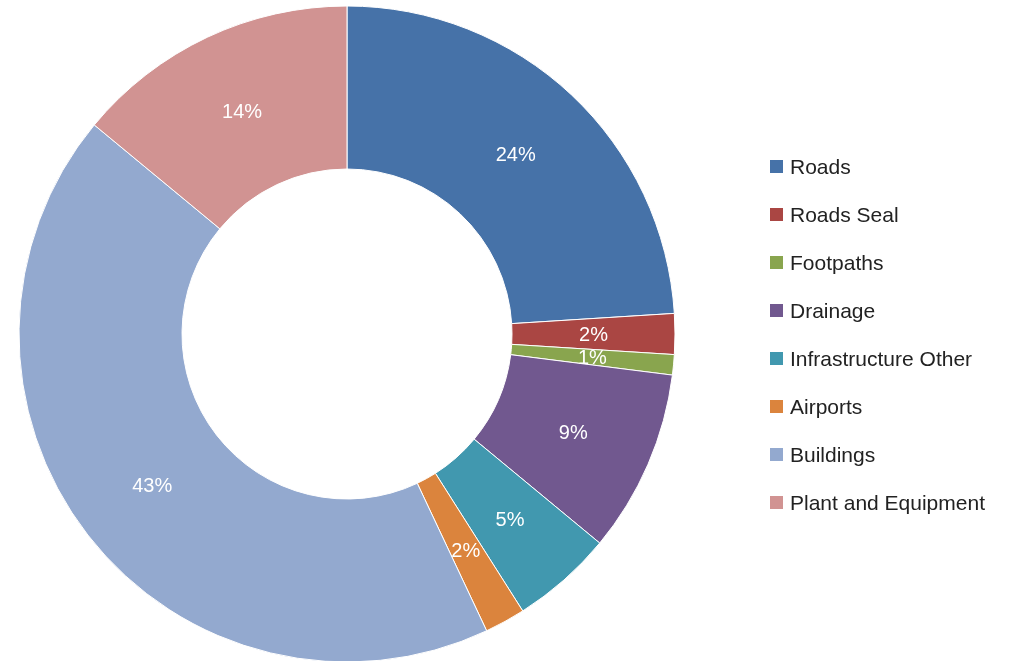  What do you see at coordinates (844, 214) in the screenshot?
I see `legend-label: Roads Seal` at bounding box center [844, 214].